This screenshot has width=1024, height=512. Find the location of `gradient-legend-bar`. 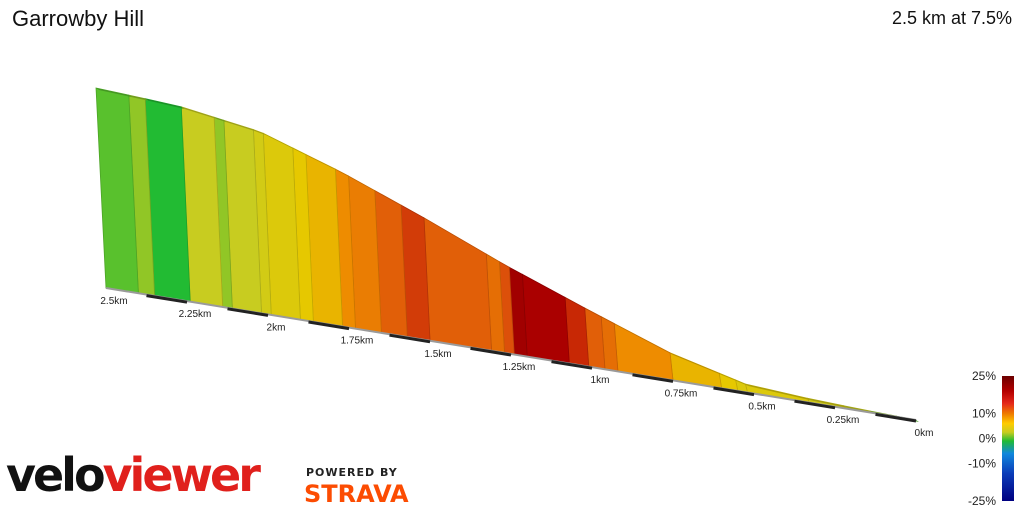

gradient-legend-bar is located at coordinates (1008, 438).